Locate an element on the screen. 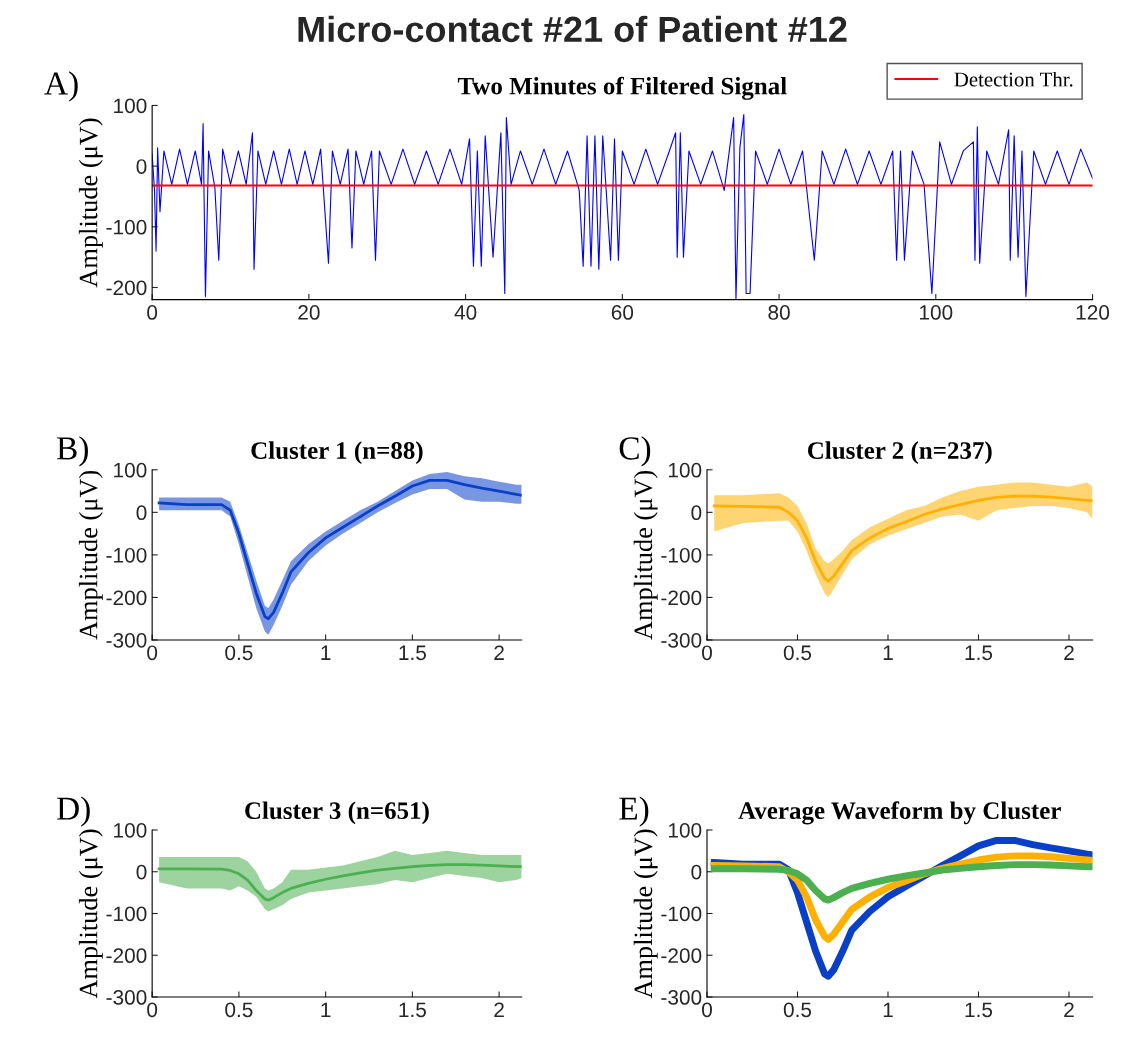 The image size is (1144, 1044). x-tick-label: 100 is located at coordinates (936, 312).